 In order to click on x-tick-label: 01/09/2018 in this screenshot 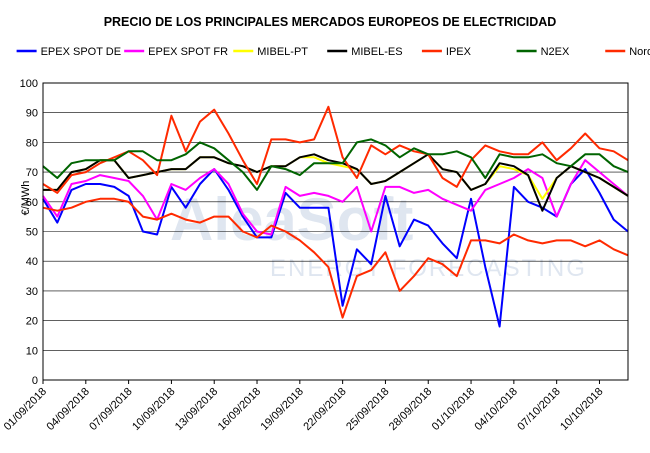, I will do `click(25, 409)`.